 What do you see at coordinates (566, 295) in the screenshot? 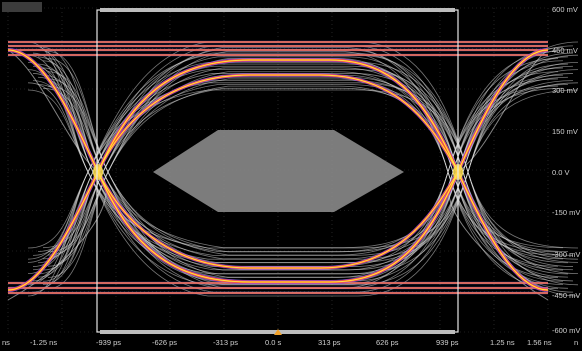
I see `y-tick-label: -450 mV` at bounding box center [566, 295].